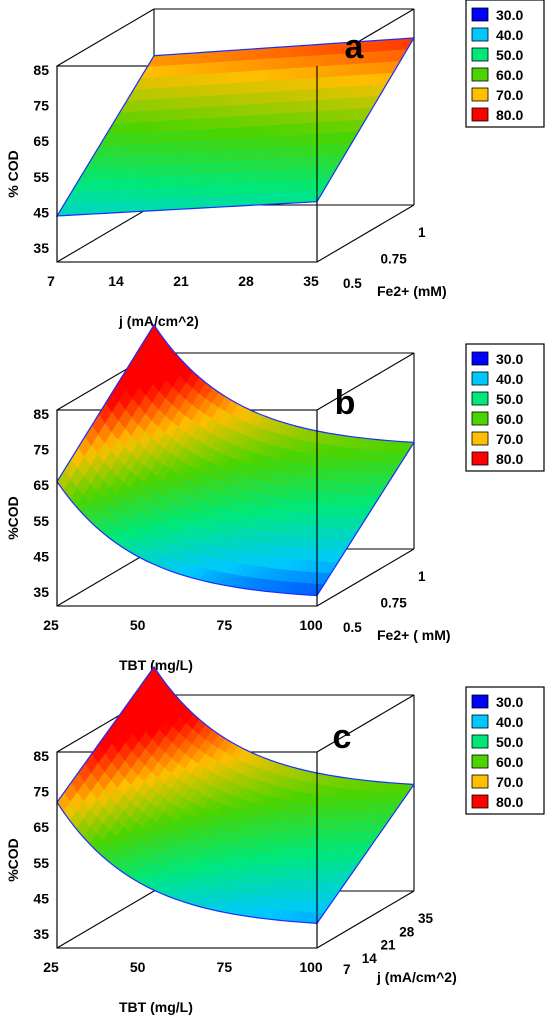 Image resolution: width=550 pixels, height=1026 pixels. Describe the element at coordinates (181, 281) in the screenshot. I see `x-tick-label: 21` at that location.